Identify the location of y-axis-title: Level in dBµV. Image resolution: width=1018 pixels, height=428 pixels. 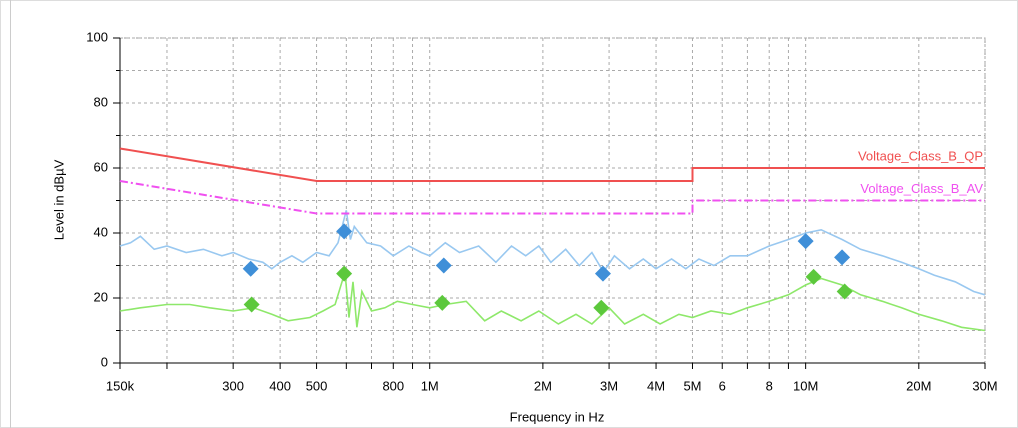
(58, 199).